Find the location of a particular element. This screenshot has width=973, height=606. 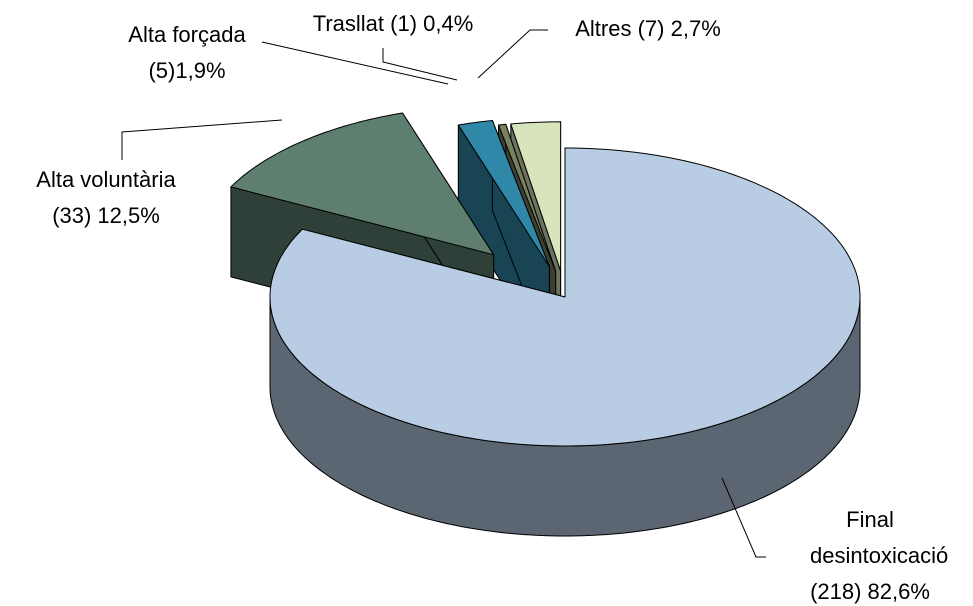

value-label: (1) 0,4% is located at coordinates (432, 23).